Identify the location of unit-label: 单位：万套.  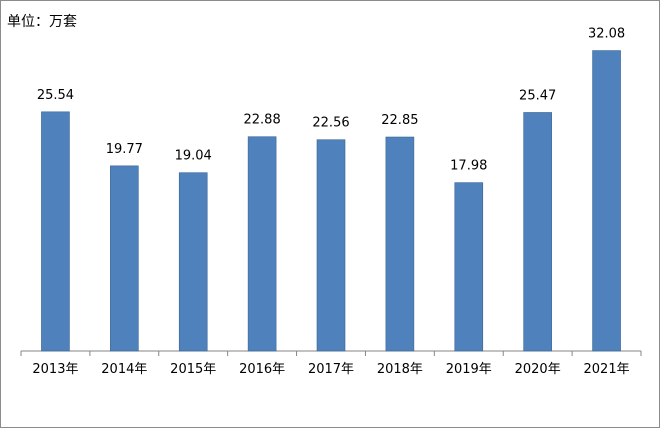
(42, 22).